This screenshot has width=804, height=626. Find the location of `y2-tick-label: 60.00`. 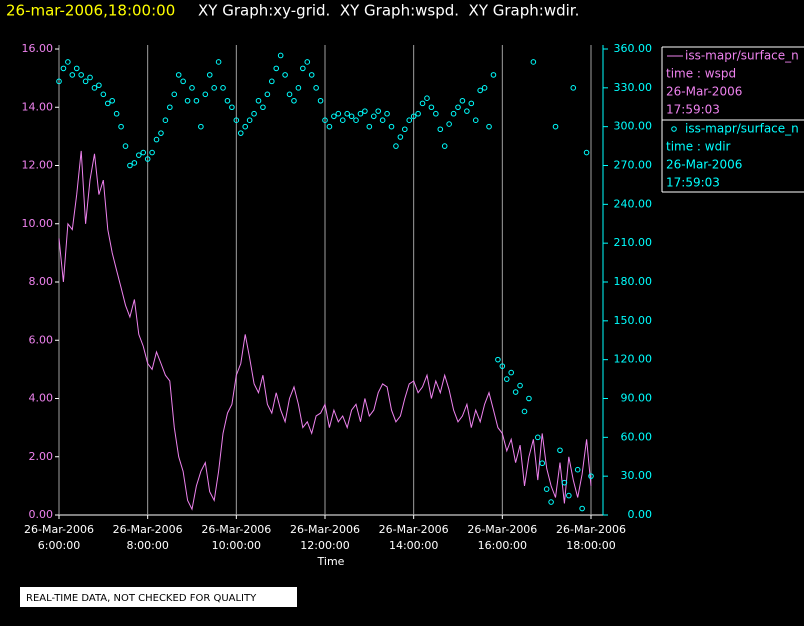

y2-tick-label: 60.00 is located at coordinates (637, 436).